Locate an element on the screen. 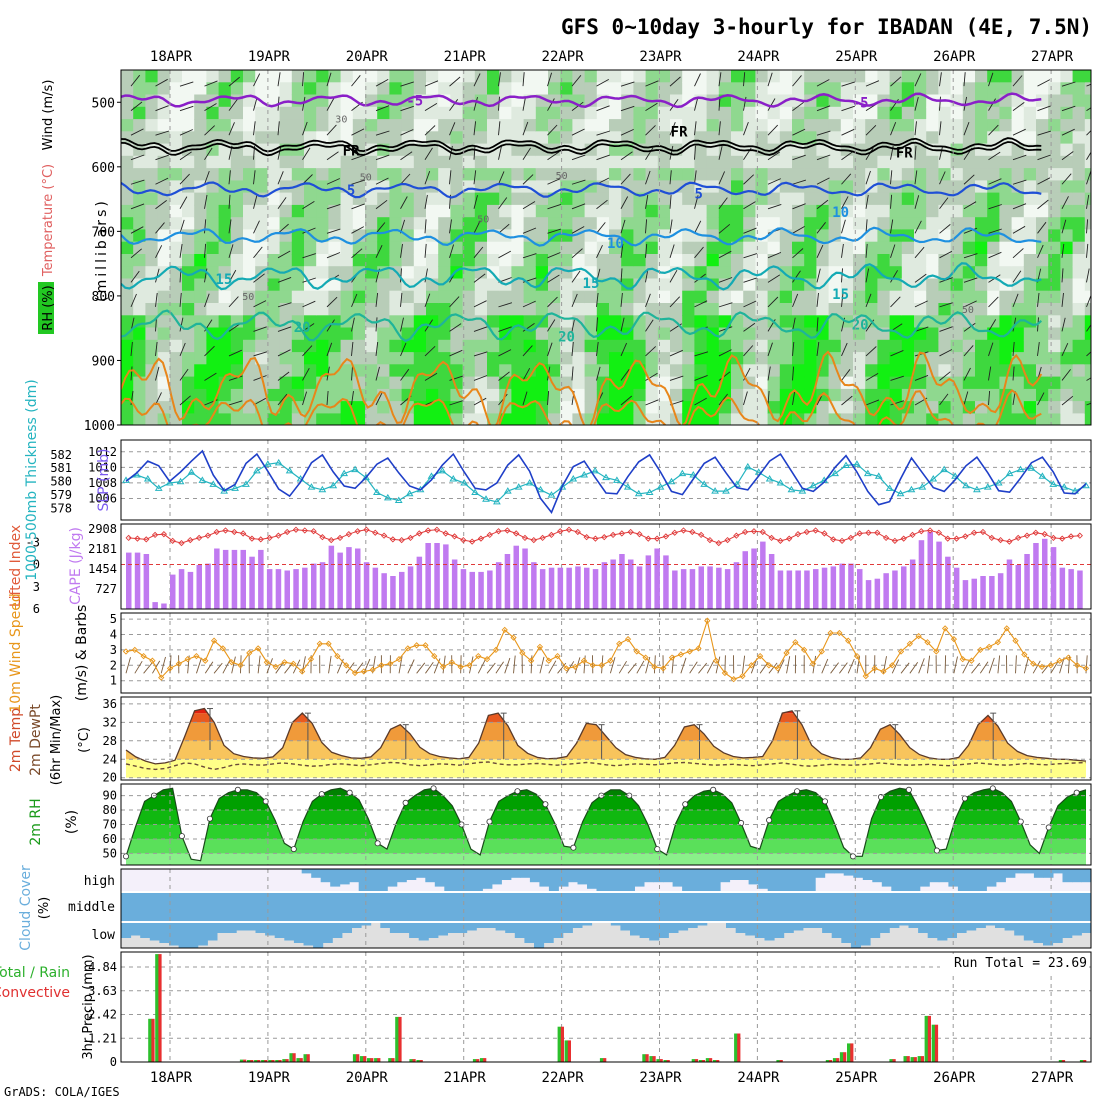  middle-cloud-bar is located at coordinates (382, 907).